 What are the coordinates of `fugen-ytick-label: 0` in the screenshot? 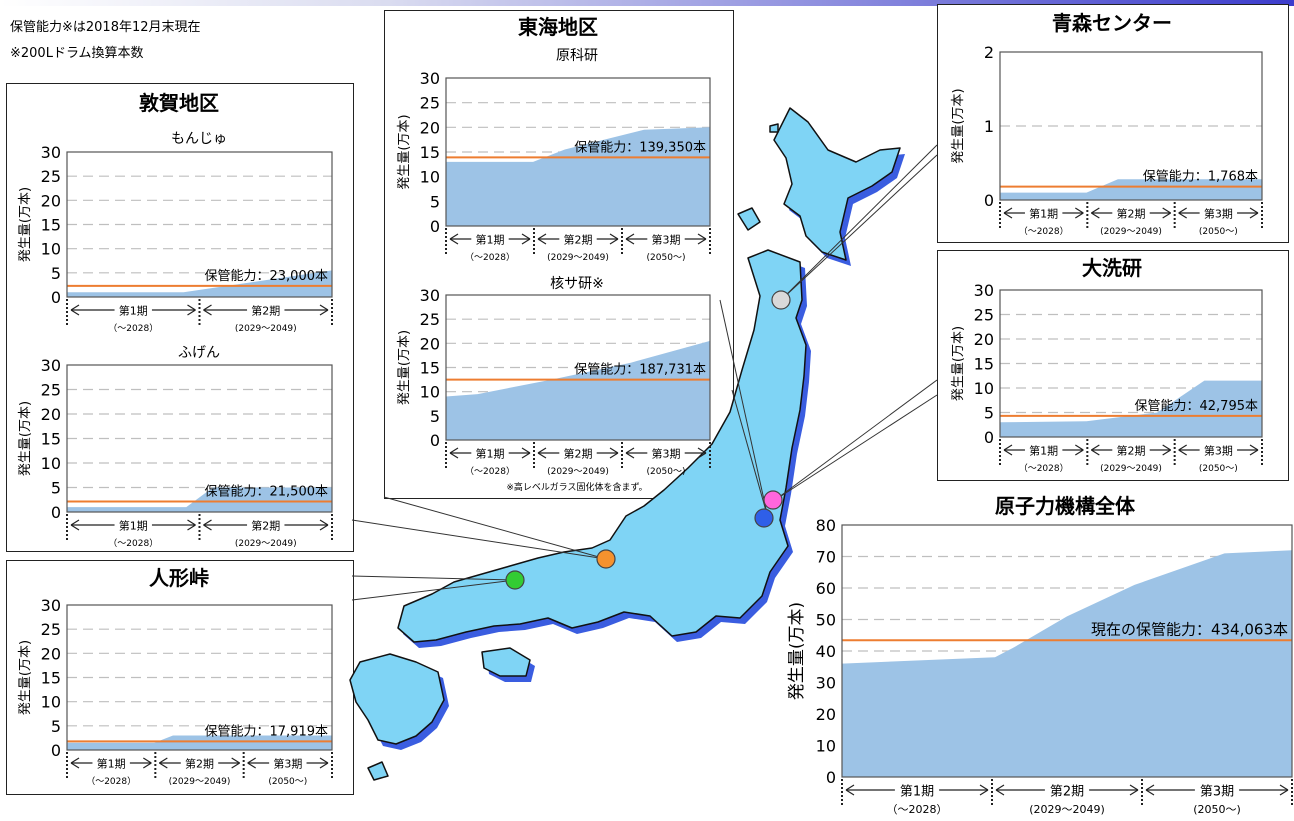 It's located at (56, 512).